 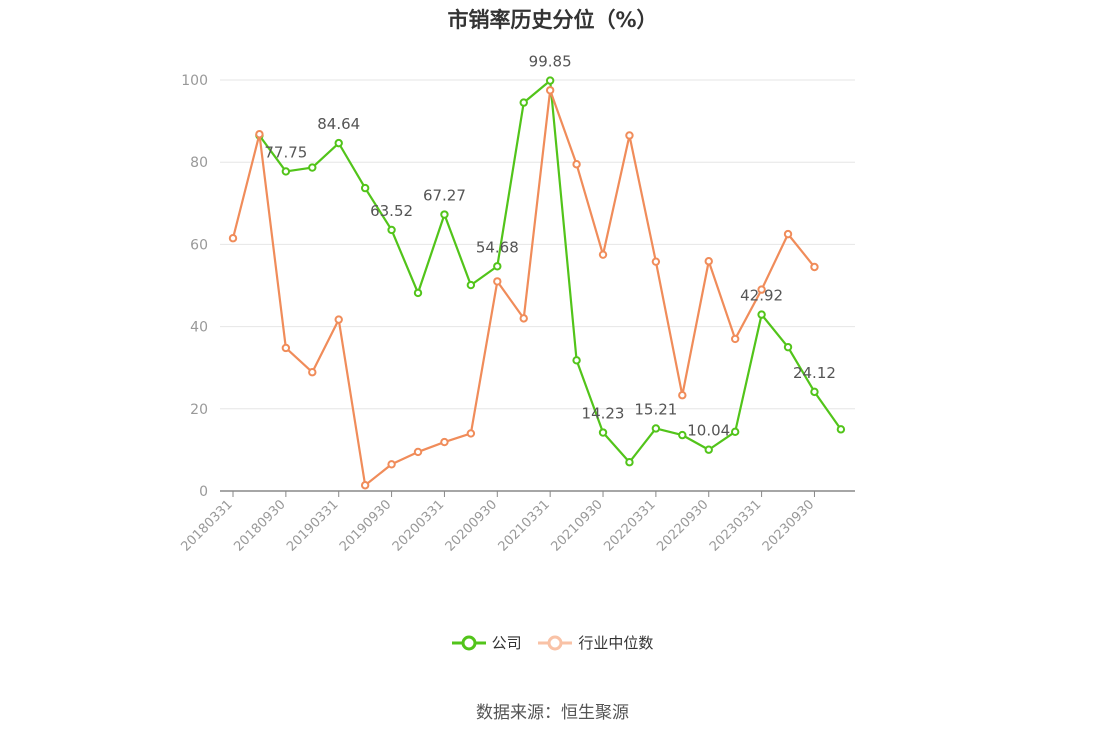 I want to click on y-tick-label: 0, so click(x=203, y=492).